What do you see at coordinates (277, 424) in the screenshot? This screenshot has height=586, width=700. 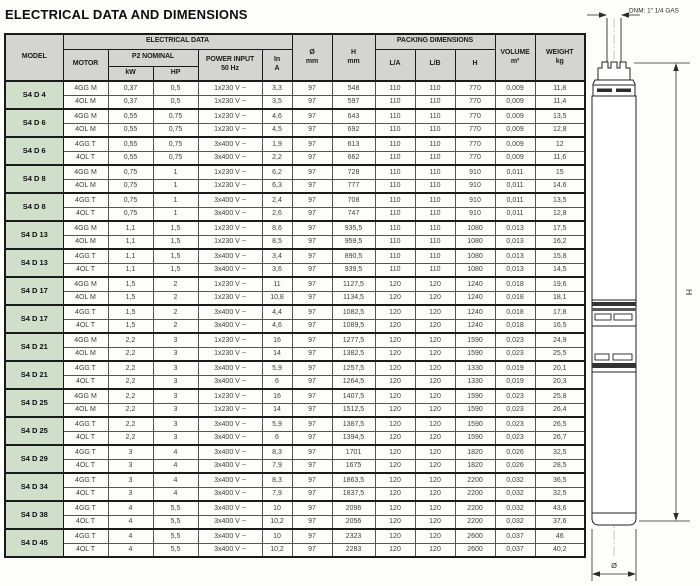 I see `cell-in-a: 5,9` at bounding box center [277, 424].